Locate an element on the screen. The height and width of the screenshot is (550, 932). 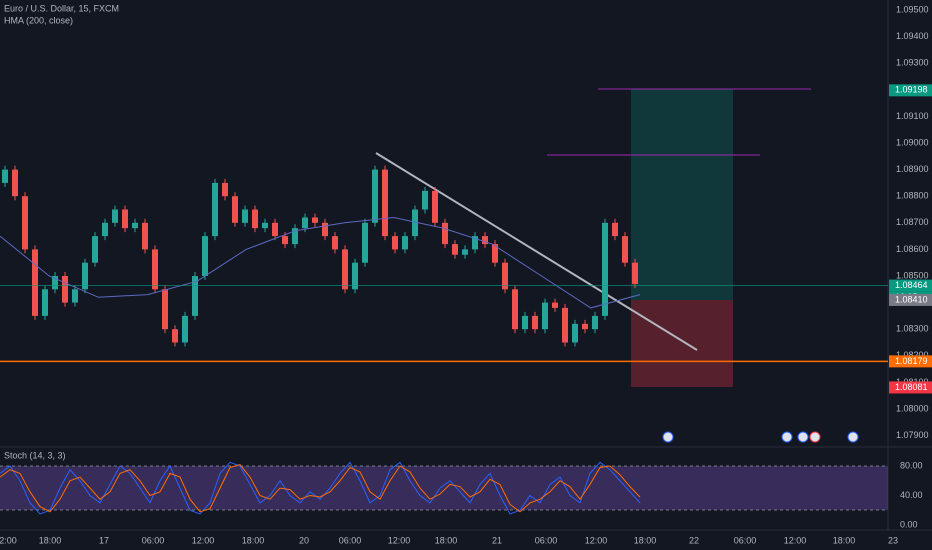
price-tag-label: 1.08464 is located at coordinates (911, 285).